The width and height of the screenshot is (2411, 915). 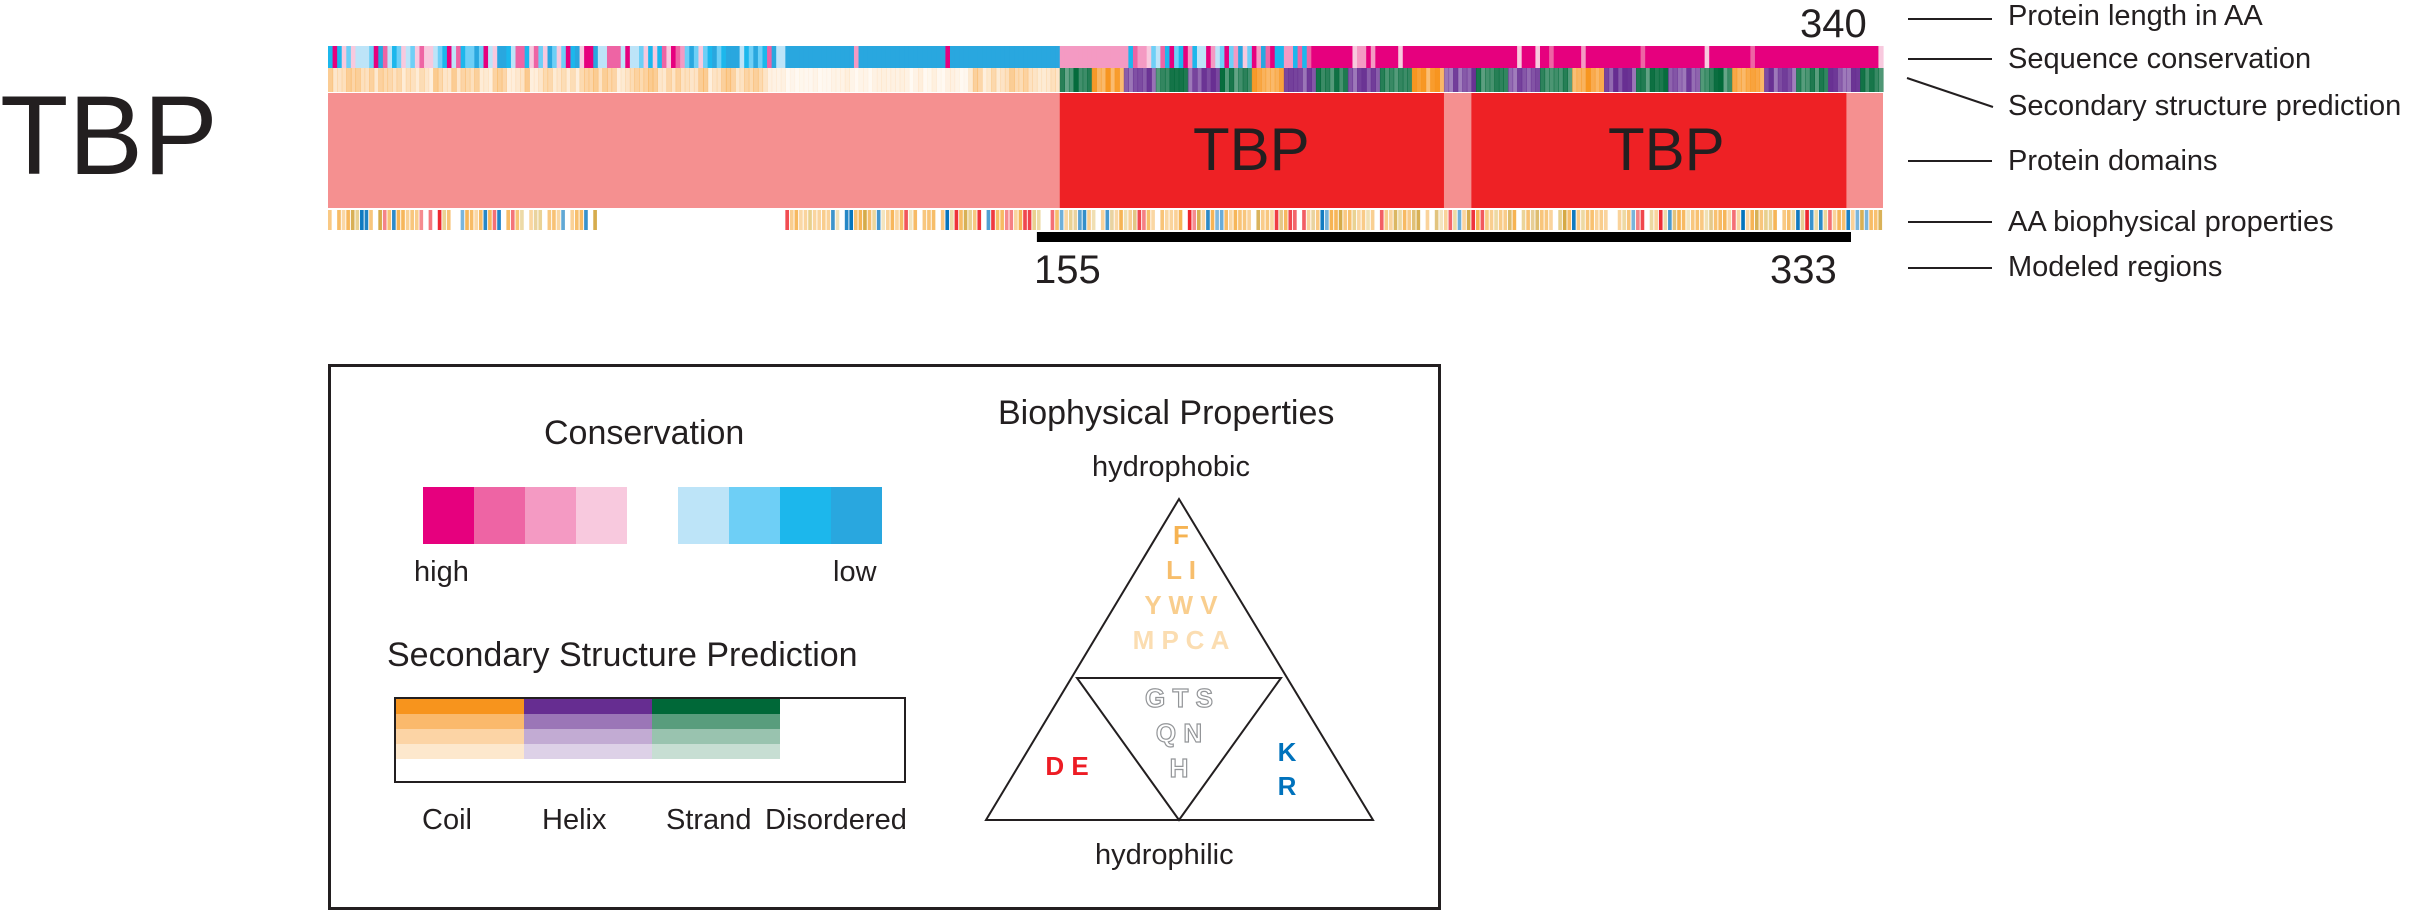 I want to click on annotation-secondary: Secondary structure prediction, so click(x=2205, y=106).